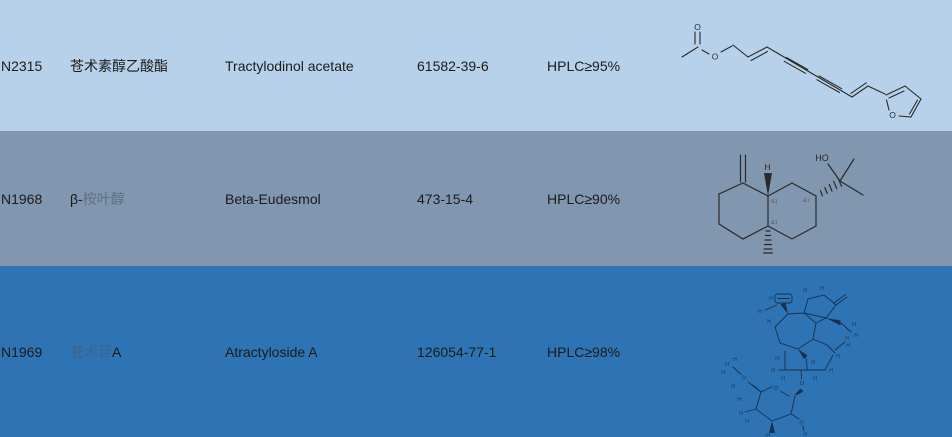 This screenshot has width=952, height=437. What do you see at coordinates (147, 352) in the screenshot?
I see `chinese-name: 苍术苷A` at bounding box center [147, 352].